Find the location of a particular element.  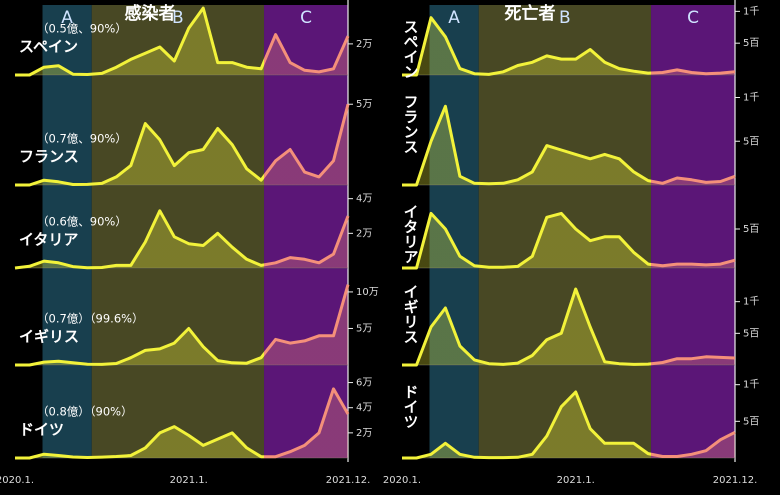

note: （0.7億、90%） is located at coordinates (82, 139).